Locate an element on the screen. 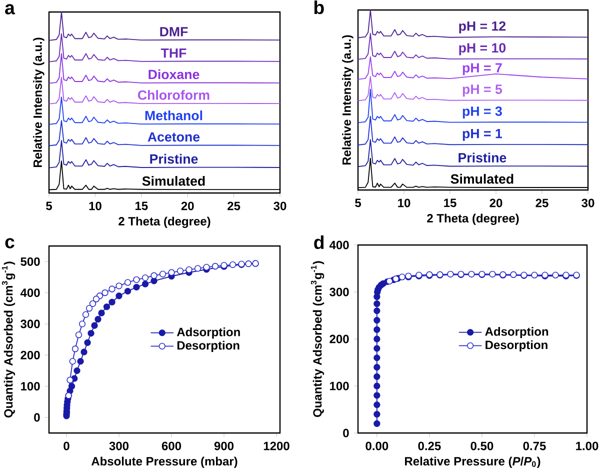  text: a is located at coordinates (10, 9).